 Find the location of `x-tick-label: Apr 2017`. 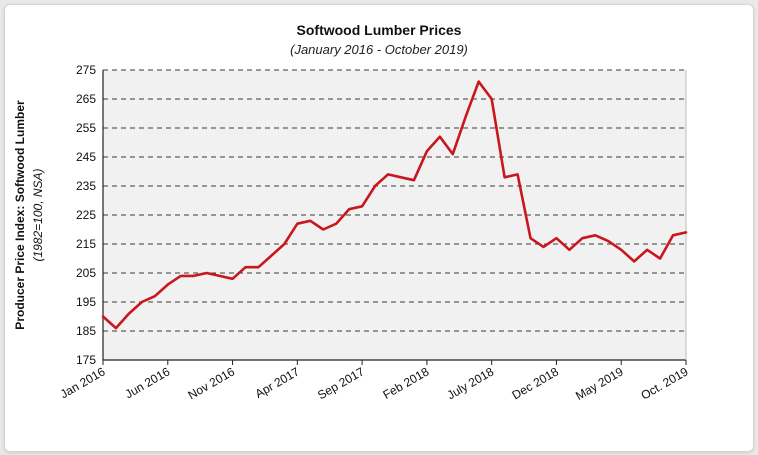

x-tick-label: Apr 2017 is located at coordinates (277, 382).